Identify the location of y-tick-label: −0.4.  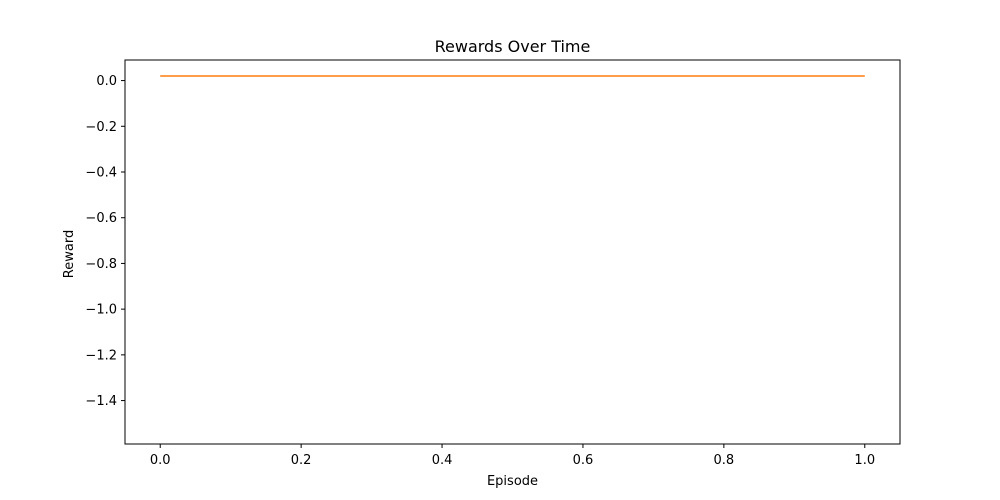
(101, 173).